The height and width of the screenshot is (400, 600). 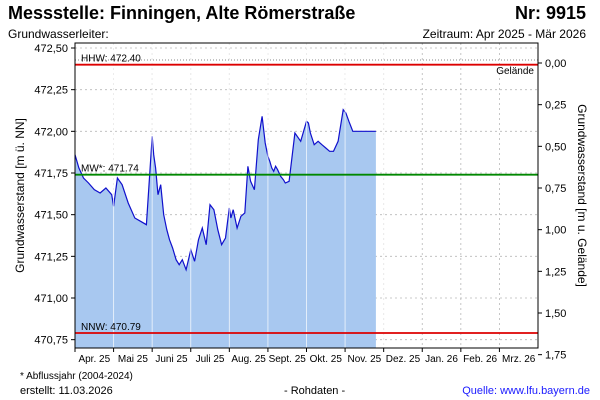 I want to click on y2-tick-label: 0,75, so click(x=555, y=189).